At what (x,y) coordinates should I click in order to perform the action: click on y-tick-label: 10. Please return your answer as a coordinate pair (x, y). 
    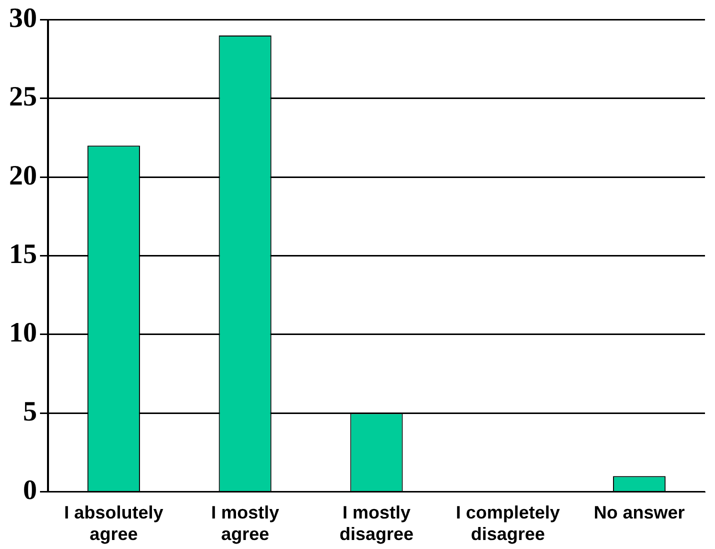
    Looking at the image, I should click on (23, 333).